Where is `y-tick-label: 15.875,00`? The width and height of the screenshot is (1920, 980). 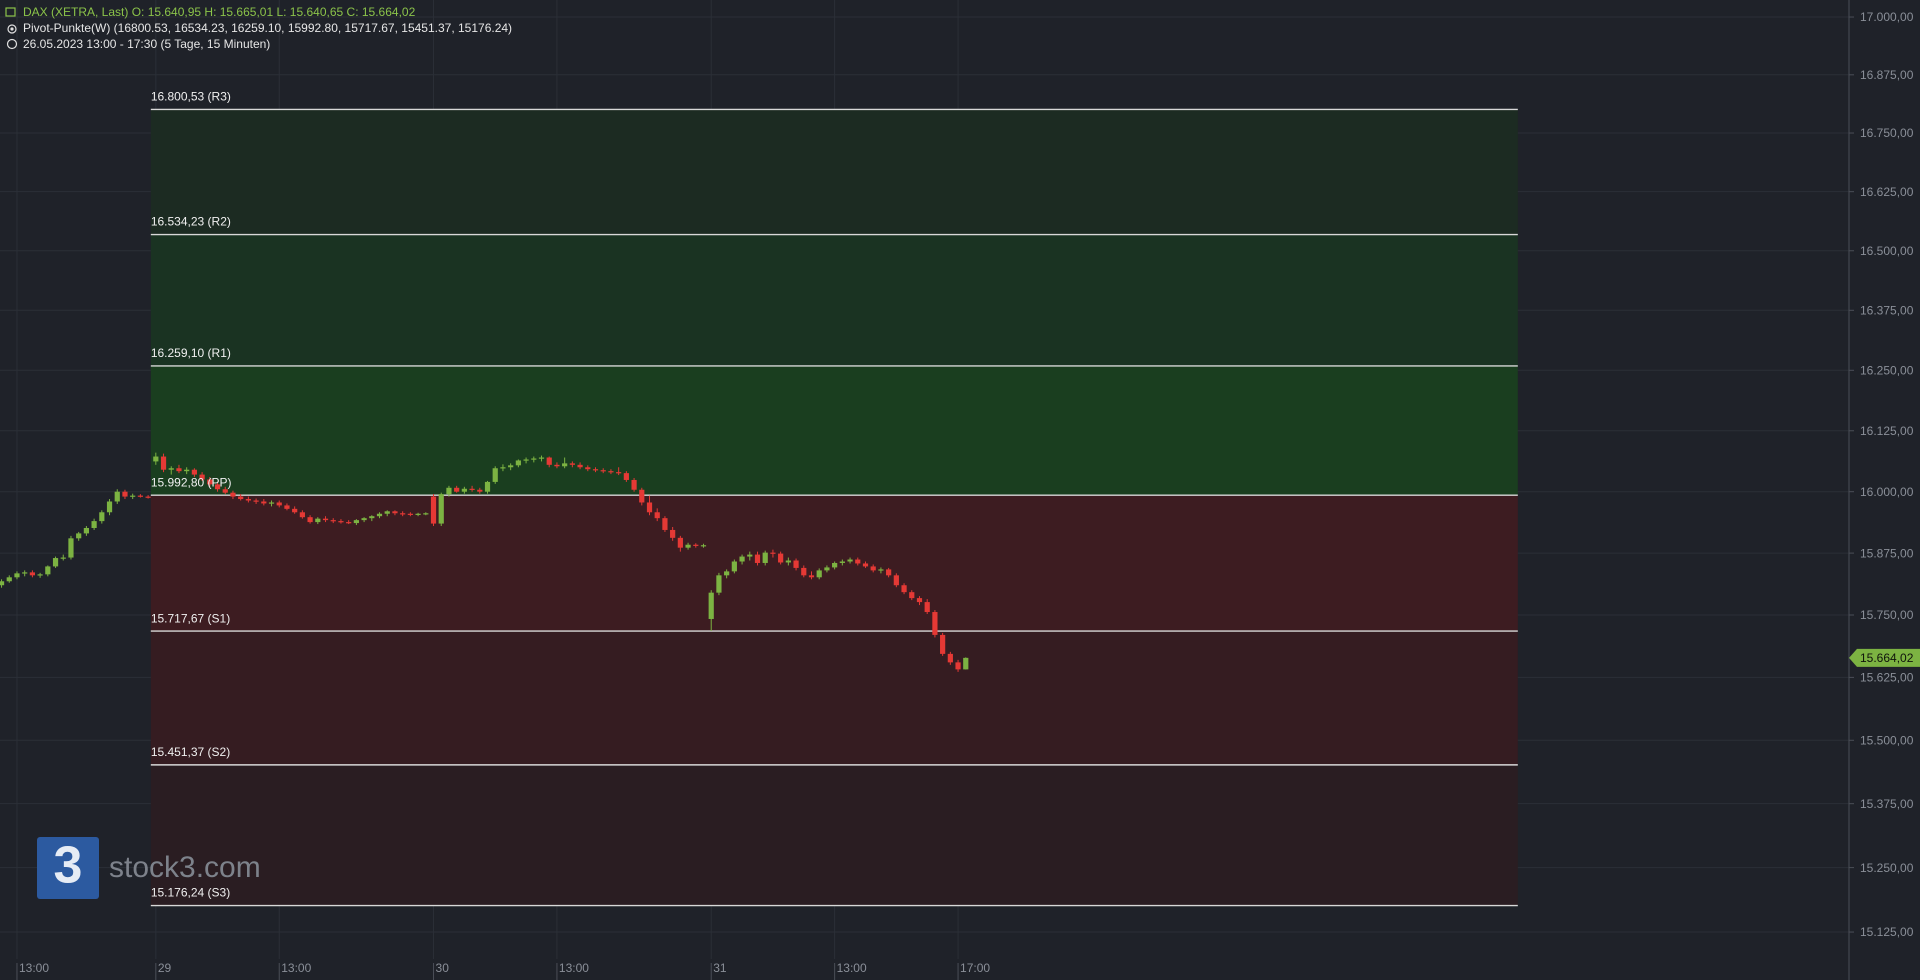 y-tick-label: 15.875,00 is located at coordinates (1887, 553).